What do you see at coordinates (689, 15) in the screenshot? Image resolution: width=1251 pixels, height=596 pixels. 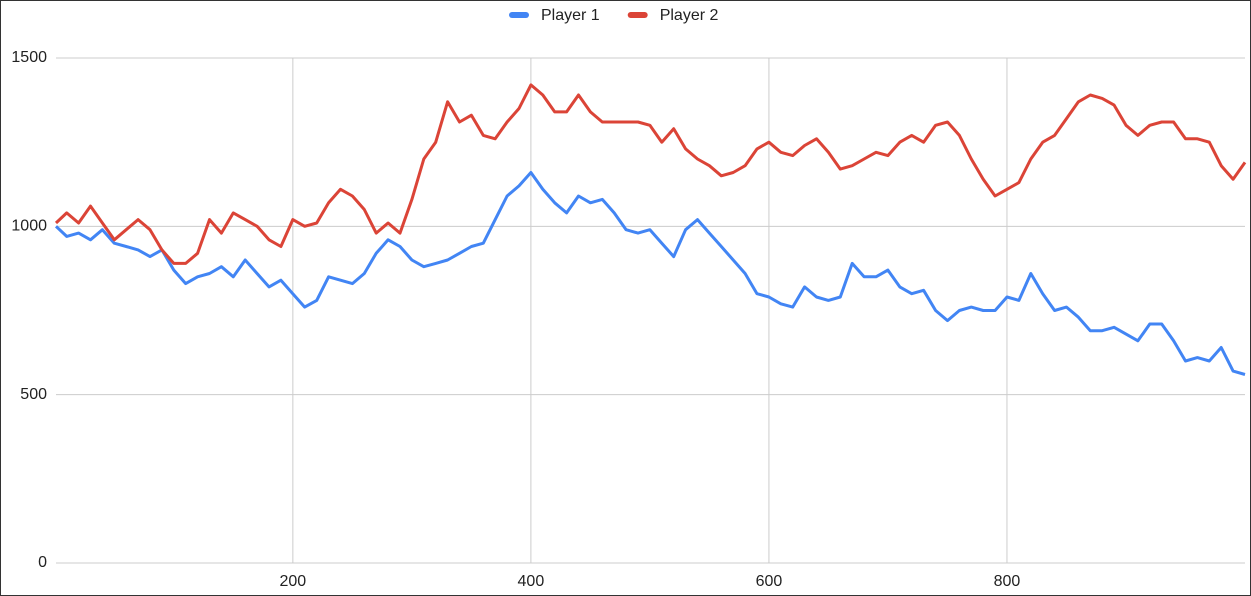 I see `legend-label: Player 2` at bounding box center [689, 15].